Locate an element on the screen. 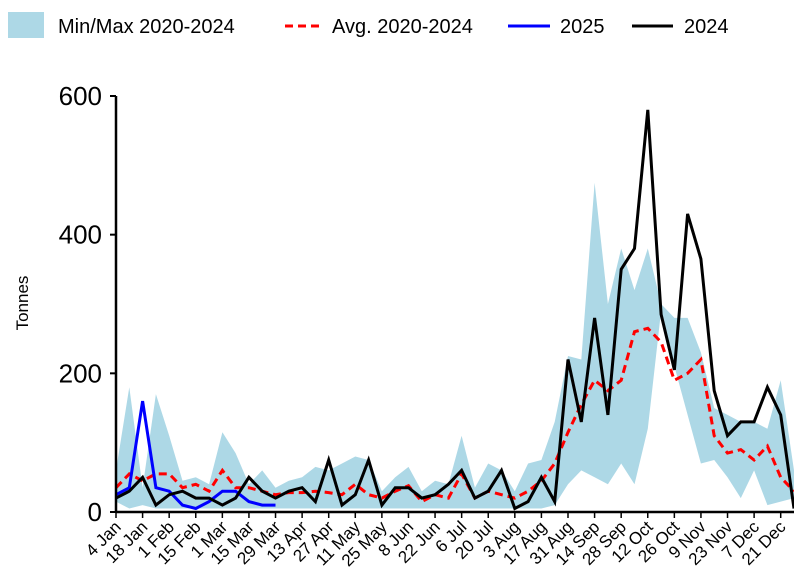  y-tick-label: 0 is located at coordinates (95, 512).